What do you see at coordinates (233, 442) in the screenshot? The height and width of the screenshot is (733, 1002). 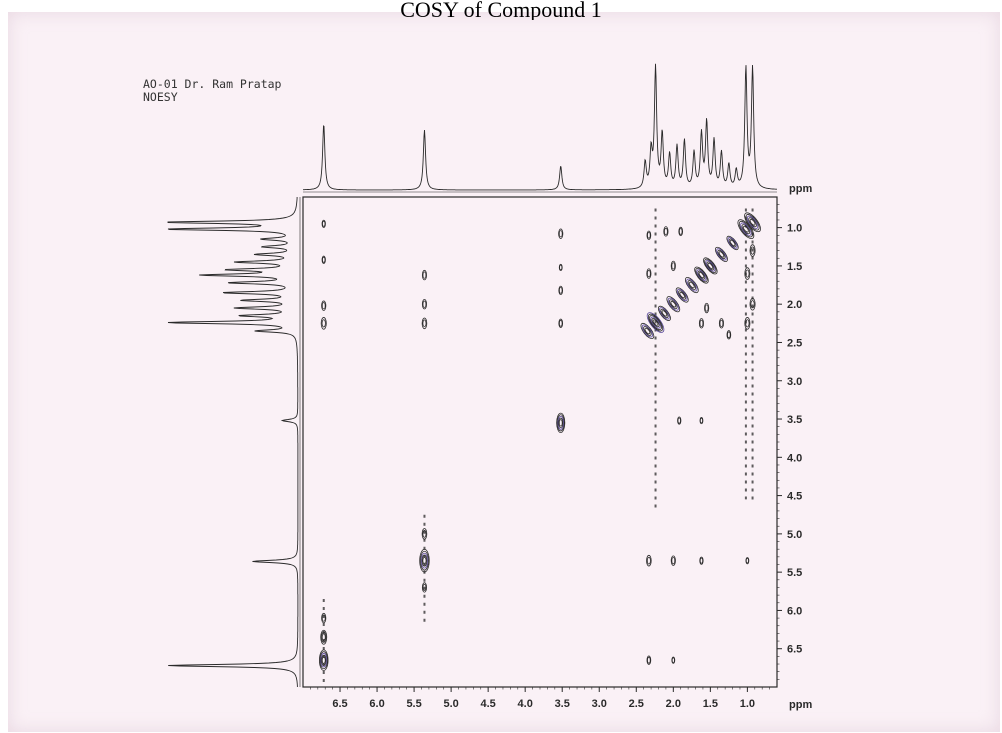 I see `f1-projection-trace` at bounding box center [233, 442].